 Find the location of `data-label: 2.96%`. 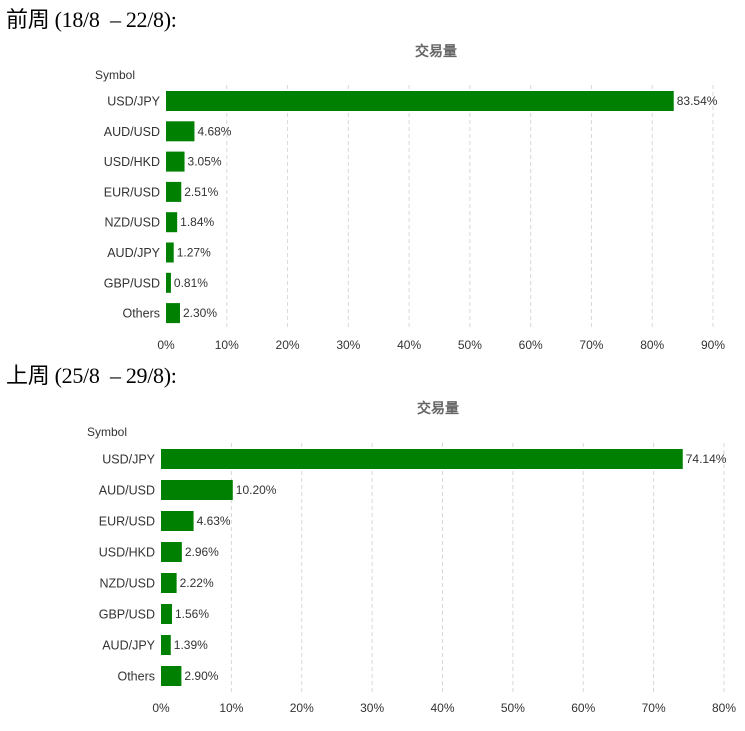

data-label: 2.96% is located at coordinates (202, 552).